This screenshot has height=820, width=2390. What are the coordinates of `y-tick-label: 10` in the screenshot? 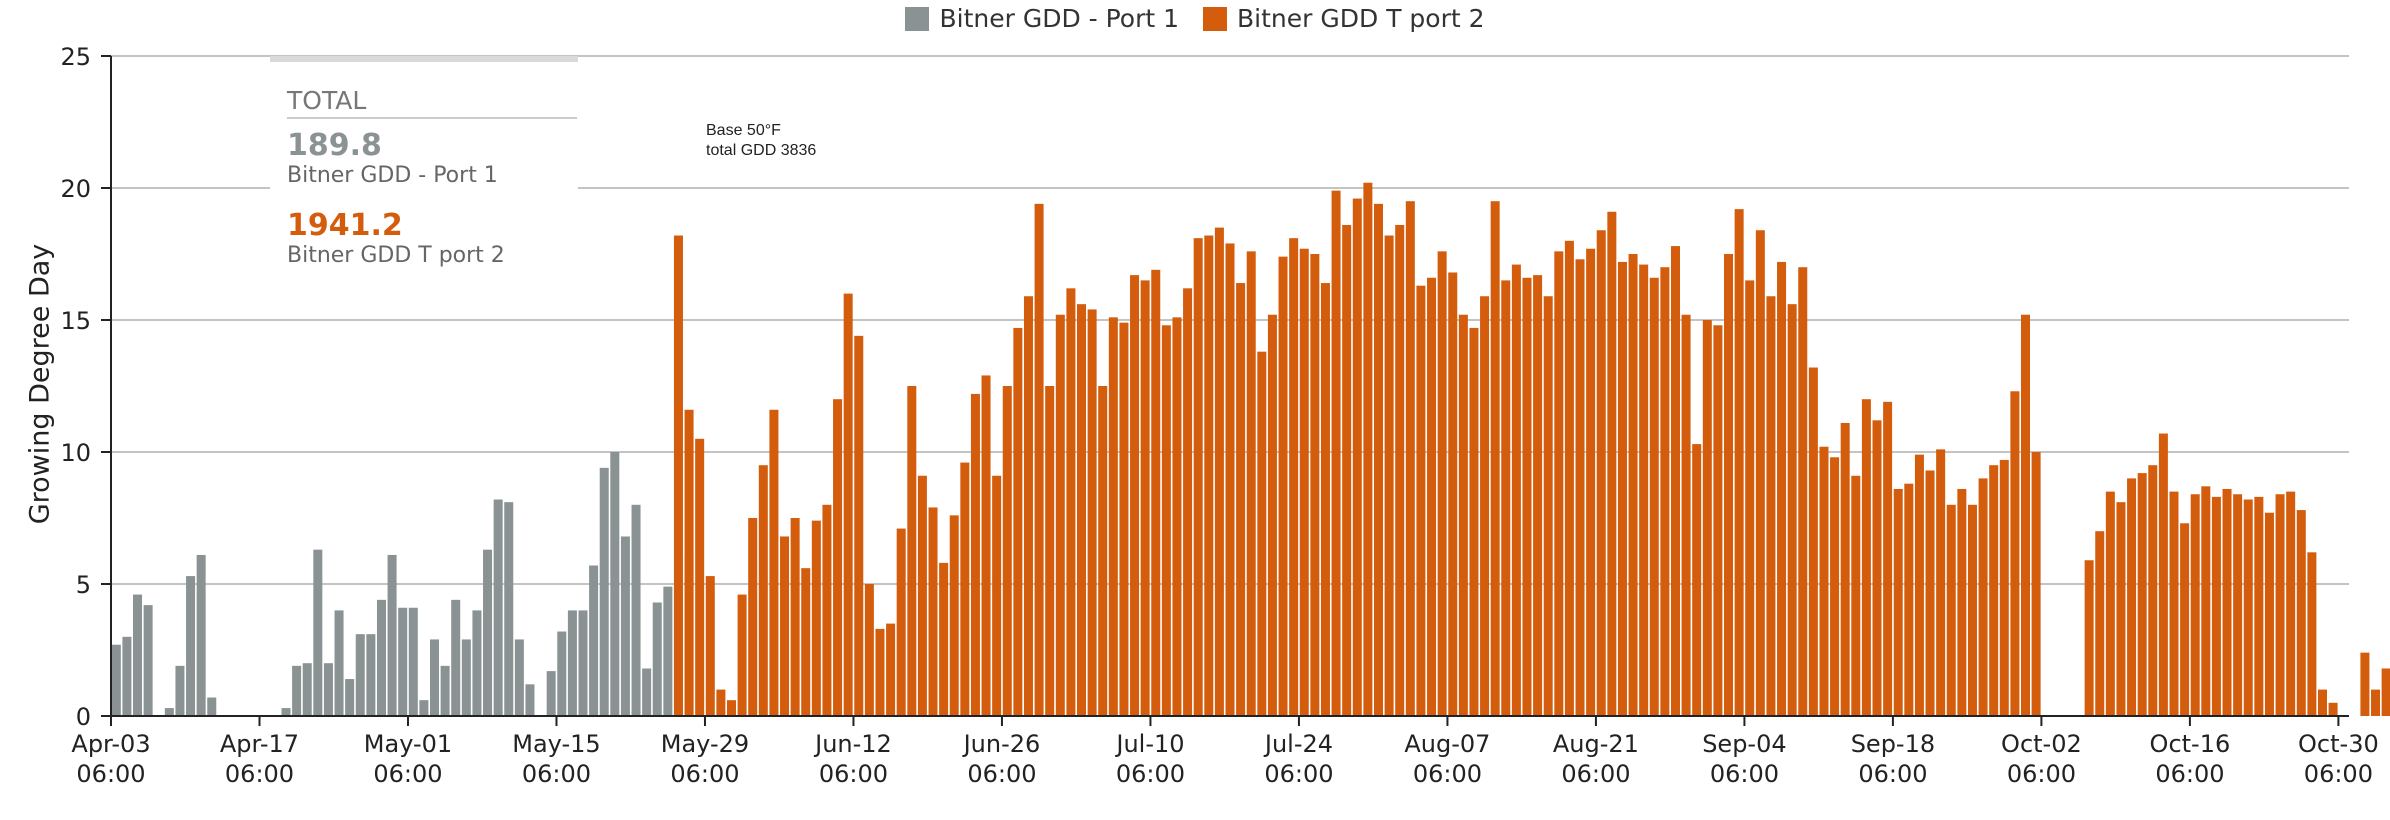 It's located at (75, 453).